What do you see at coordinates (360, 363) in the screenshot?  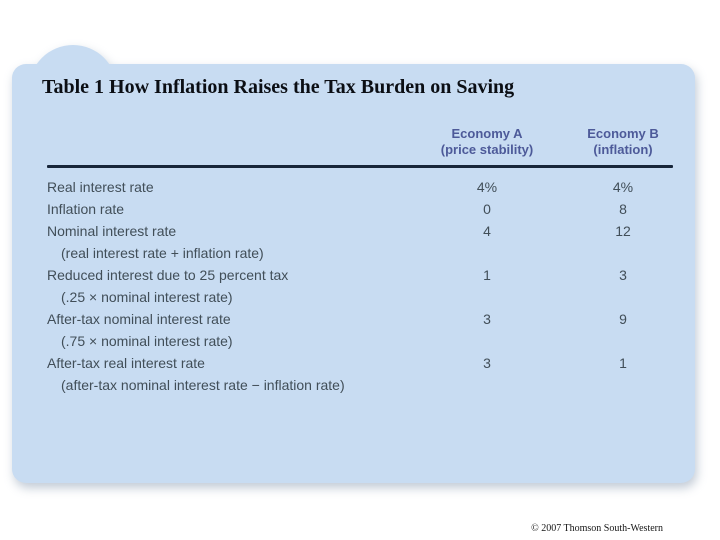 I see `table-row: After-tax real interest rate 3 1` at bounding box center [360, 363].